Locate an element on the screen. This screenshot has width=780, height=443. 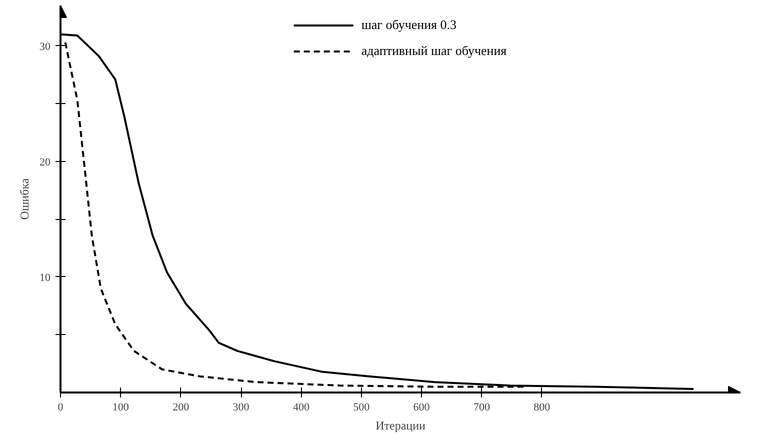
y-axis-title: Ошибка is located at coordinates (25, 199).